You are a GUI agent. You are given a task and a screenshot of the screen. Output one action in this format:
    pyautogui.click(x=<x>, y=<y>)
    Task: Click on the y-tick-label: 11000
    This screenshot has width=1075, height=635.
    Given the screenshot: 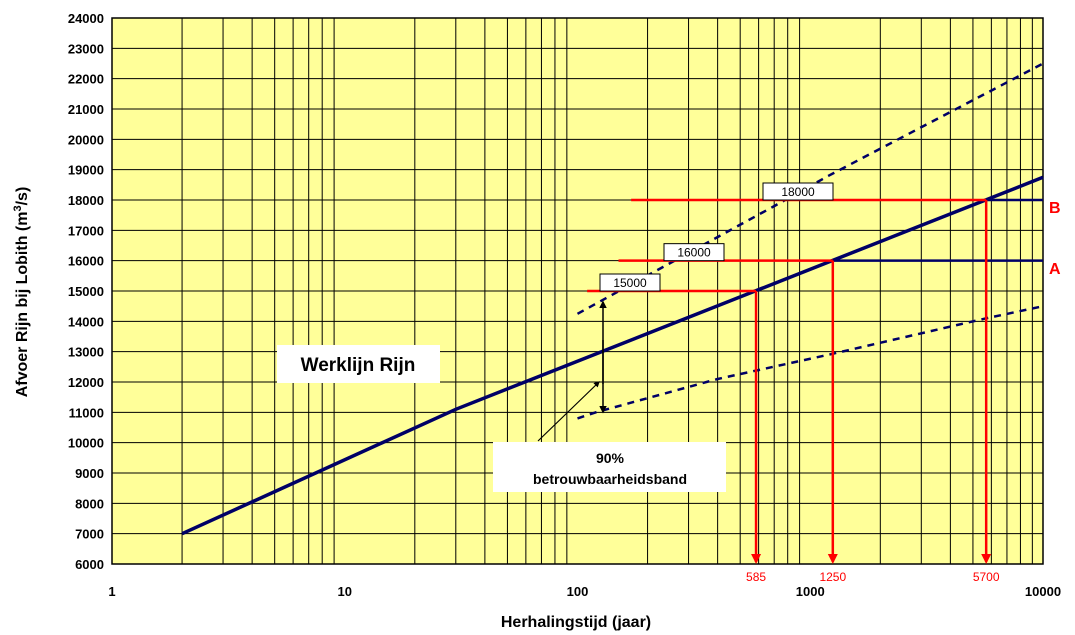 What is the action you would take?
    pyautogui.click(x=86, y=412)
    